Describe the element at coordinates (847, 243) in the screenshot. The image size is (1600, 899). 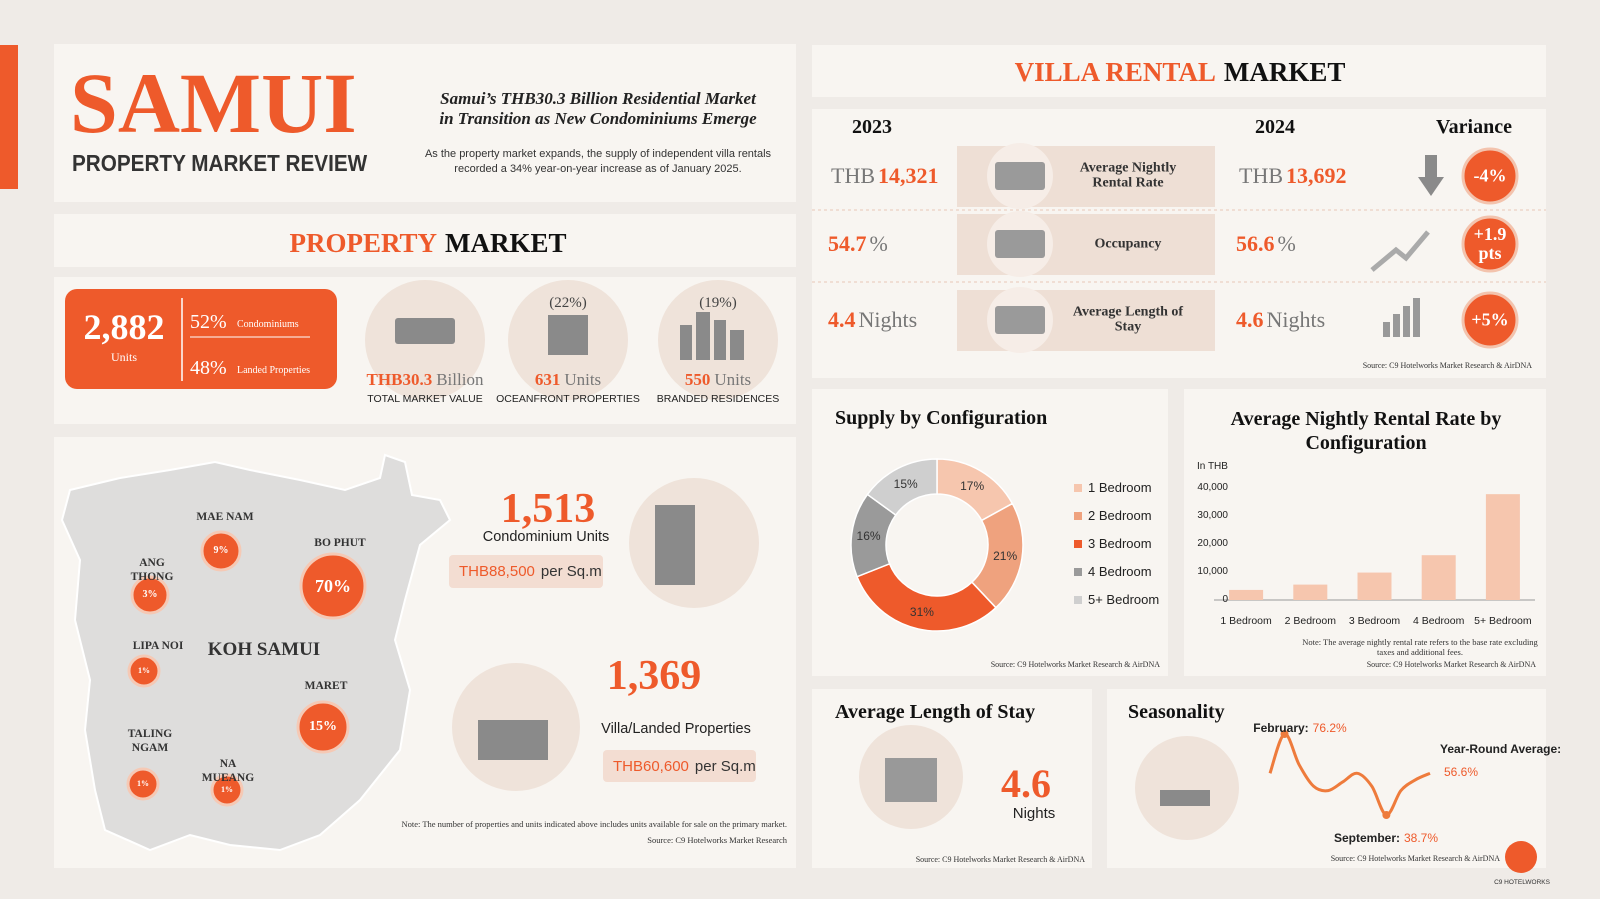
I see `value-part: 54.7` at that location.